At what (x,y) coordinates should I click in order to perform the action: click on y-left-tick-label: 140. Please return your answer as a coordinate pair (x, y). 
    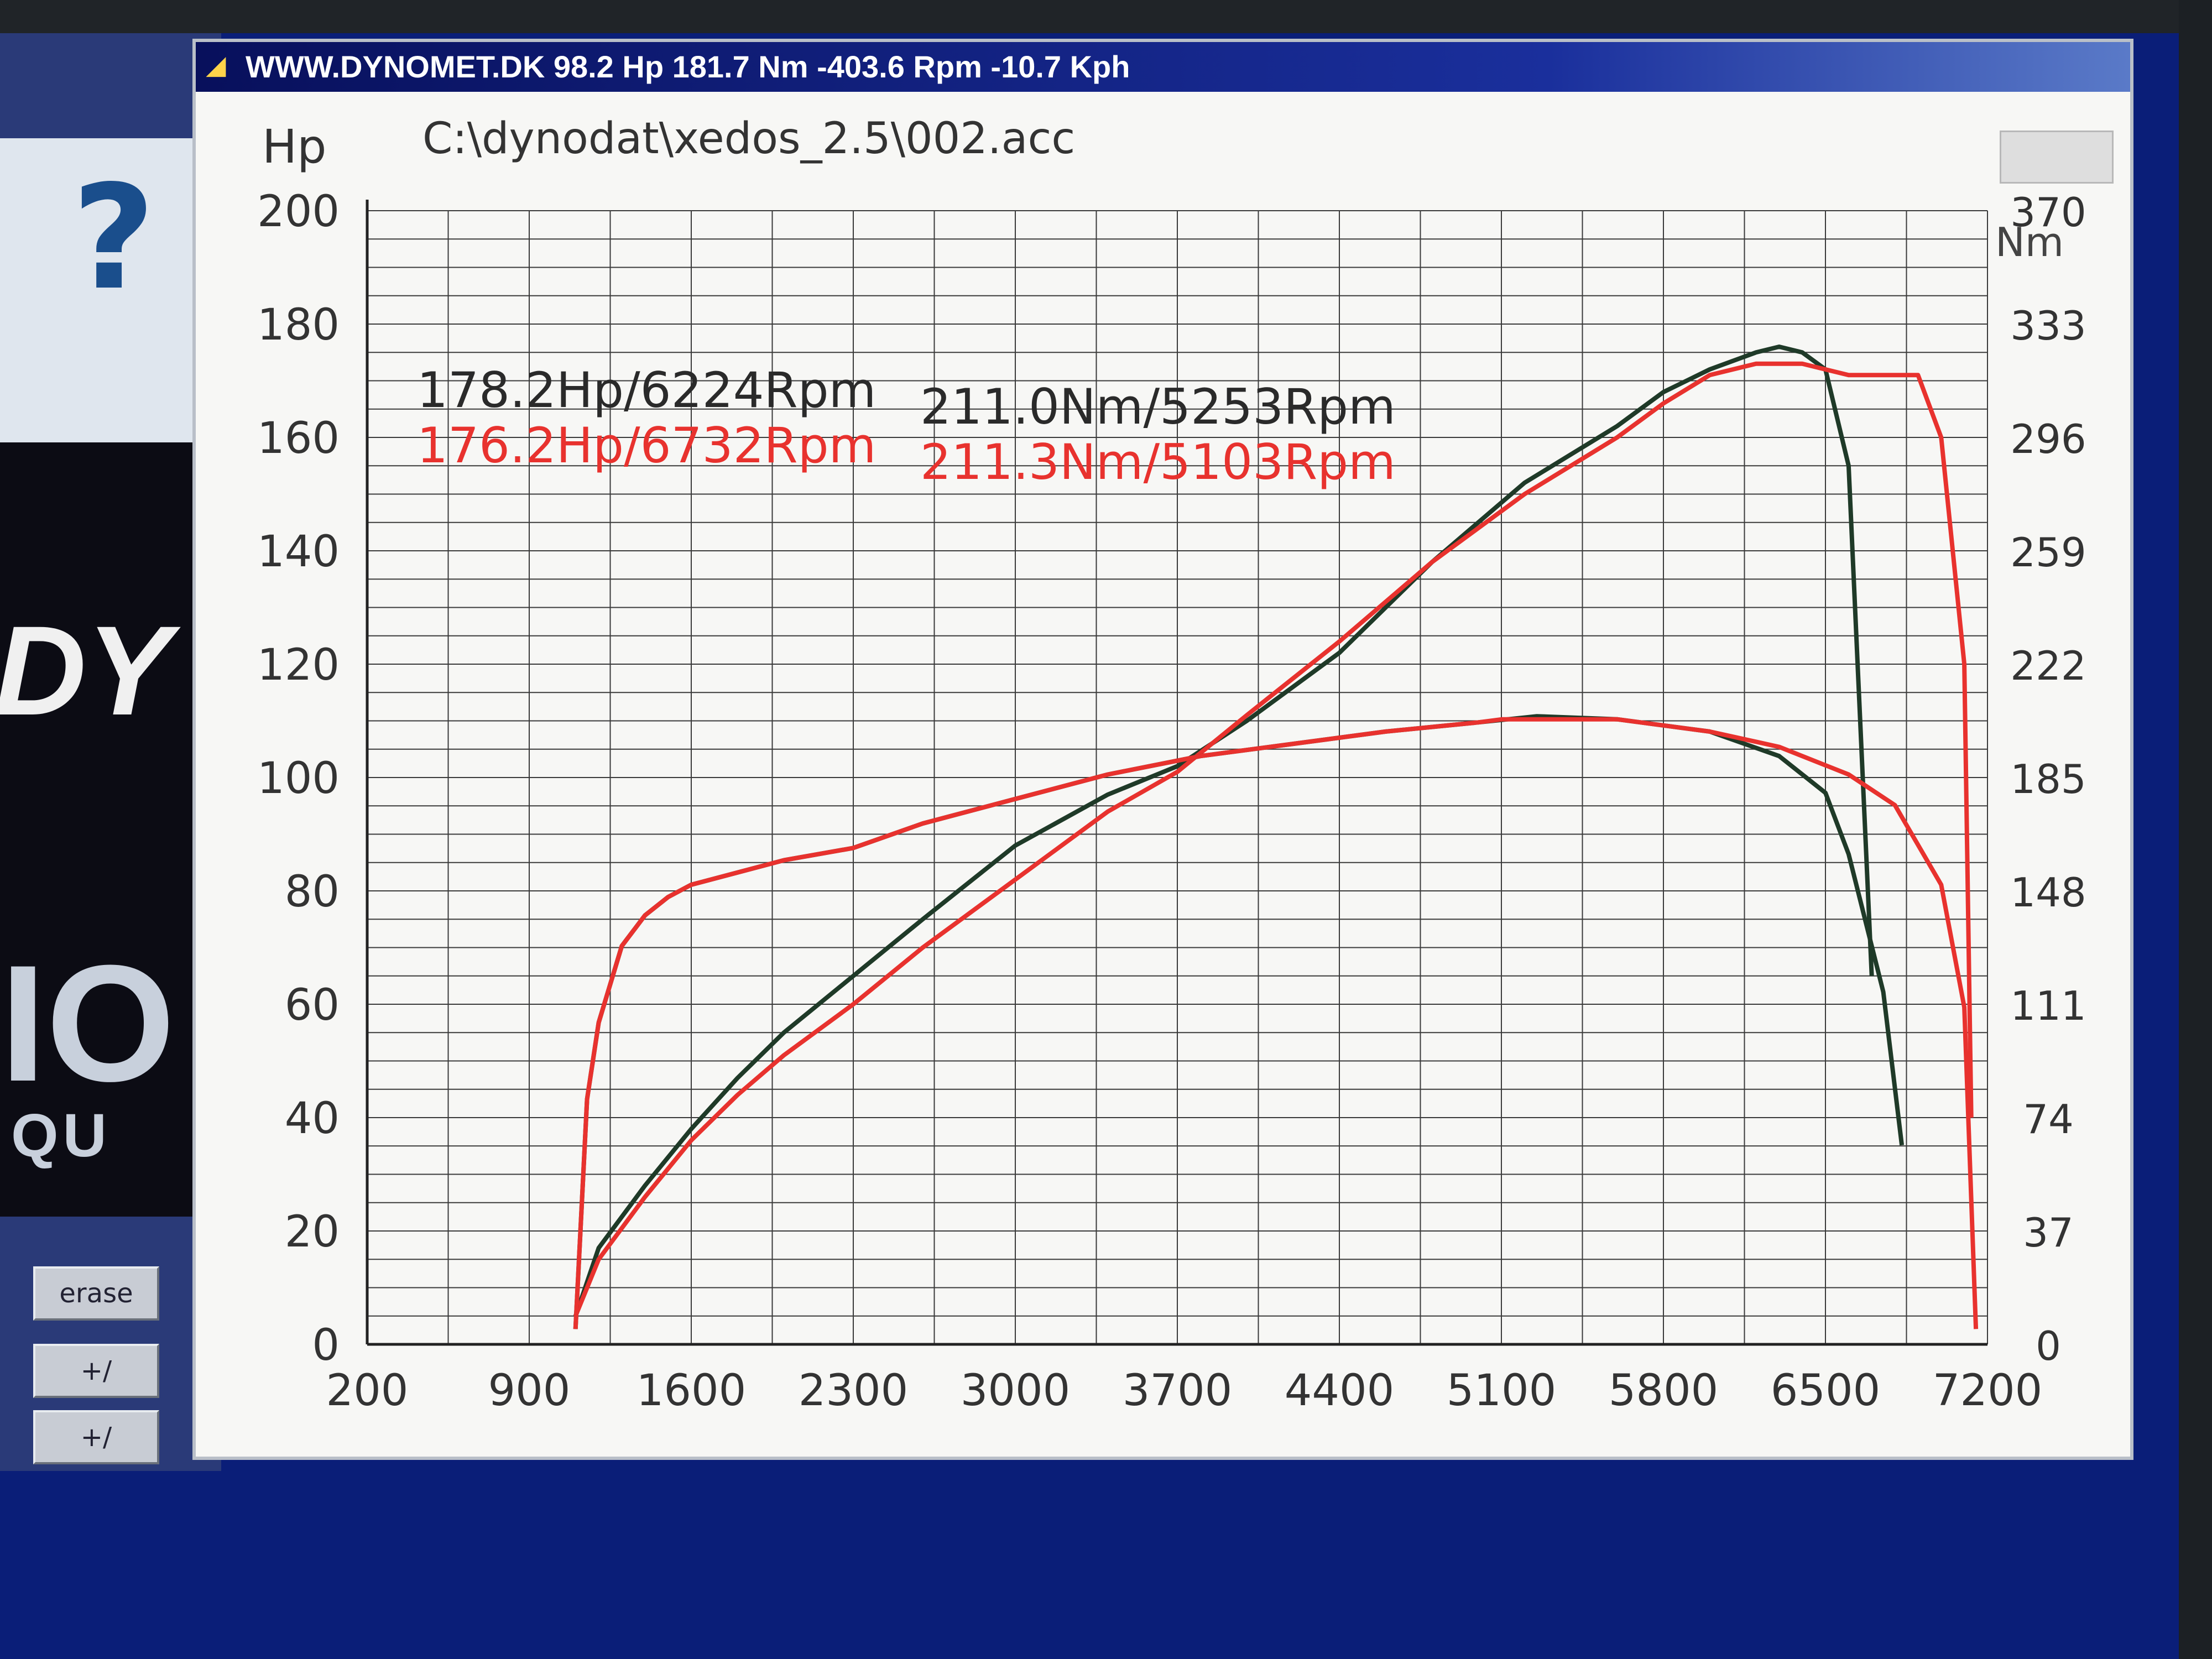
    Looking at the image, I should click on (299, 552).